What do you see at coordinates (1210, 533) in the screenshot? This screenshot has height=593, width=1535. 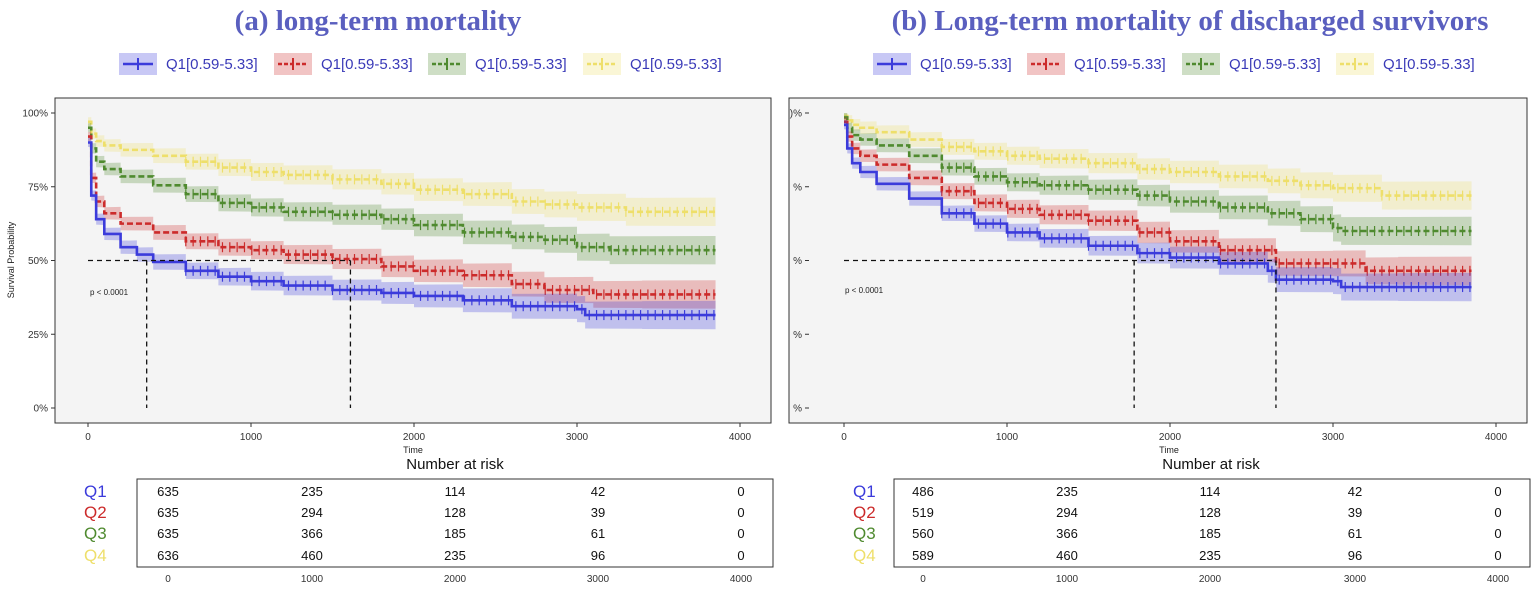 I see `risk-cell: 185` at bounding box center [1210, 533].